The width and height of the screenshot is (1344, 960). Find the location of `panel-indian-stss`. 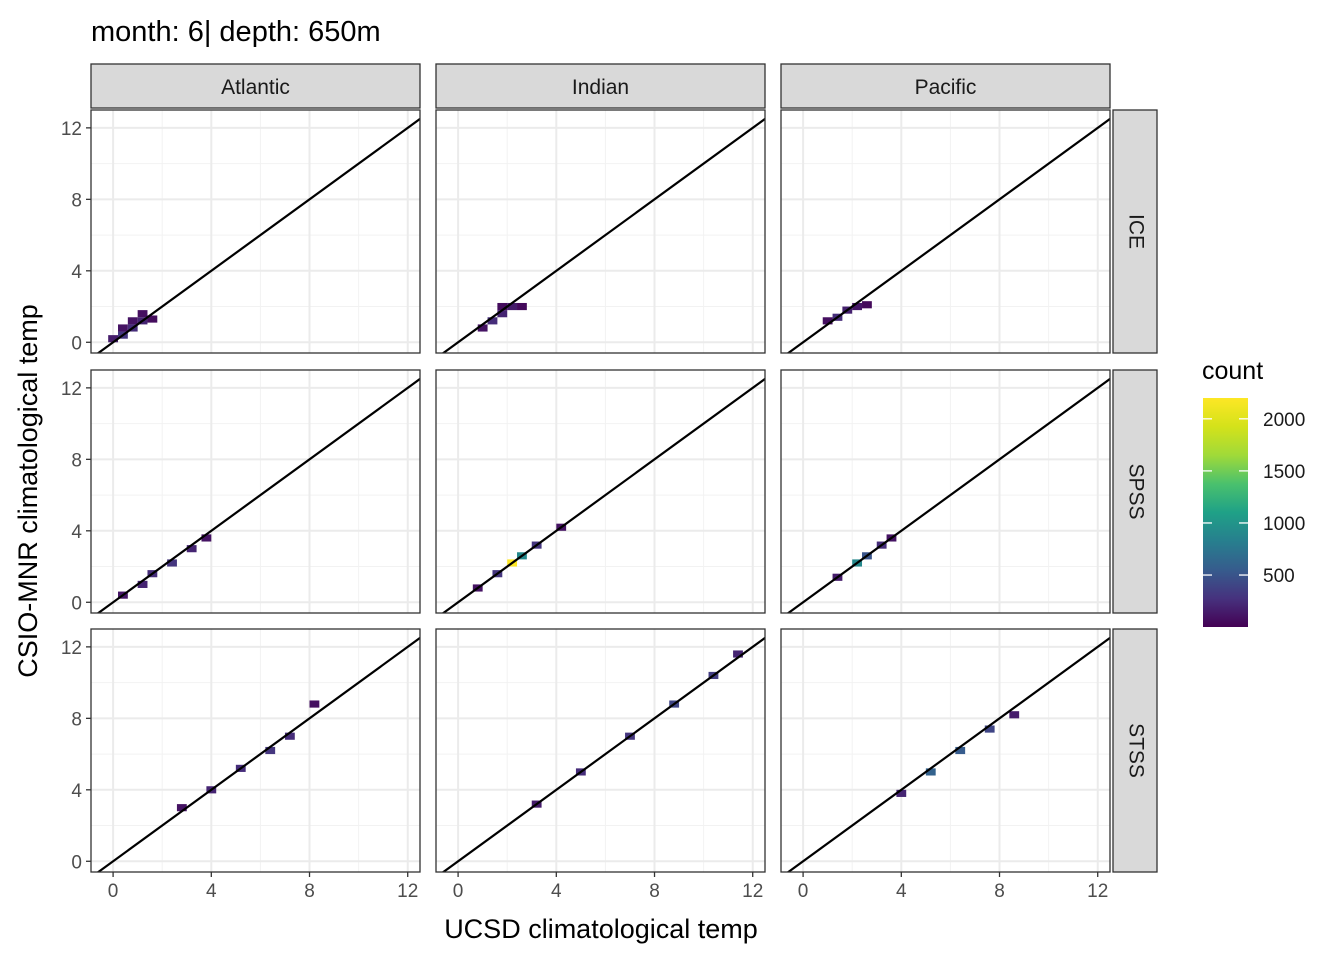

panel-indian-stss is located at coordinates (600, 752).